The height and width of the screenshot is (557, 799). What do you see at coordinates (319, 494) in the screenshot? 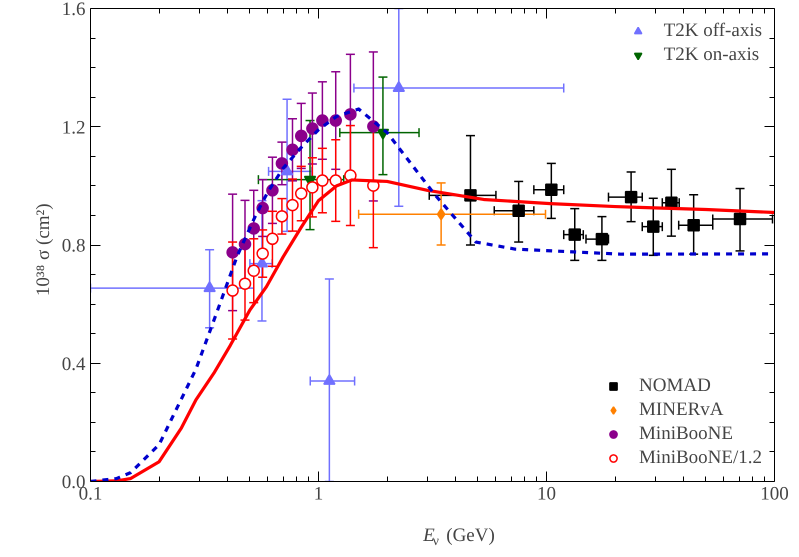
I see `x-tick-label: 1` at bounding box center [319, 494].